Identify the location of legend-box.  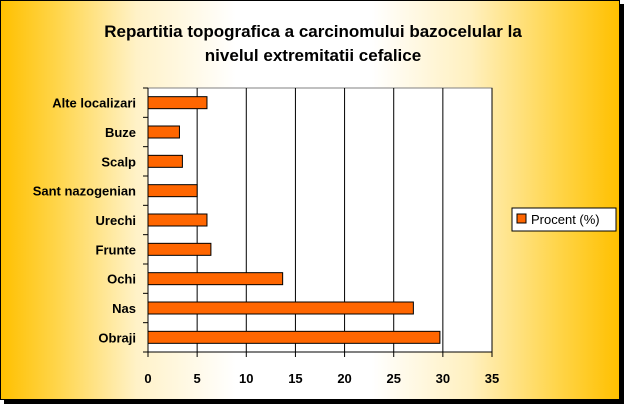
(564, 219).